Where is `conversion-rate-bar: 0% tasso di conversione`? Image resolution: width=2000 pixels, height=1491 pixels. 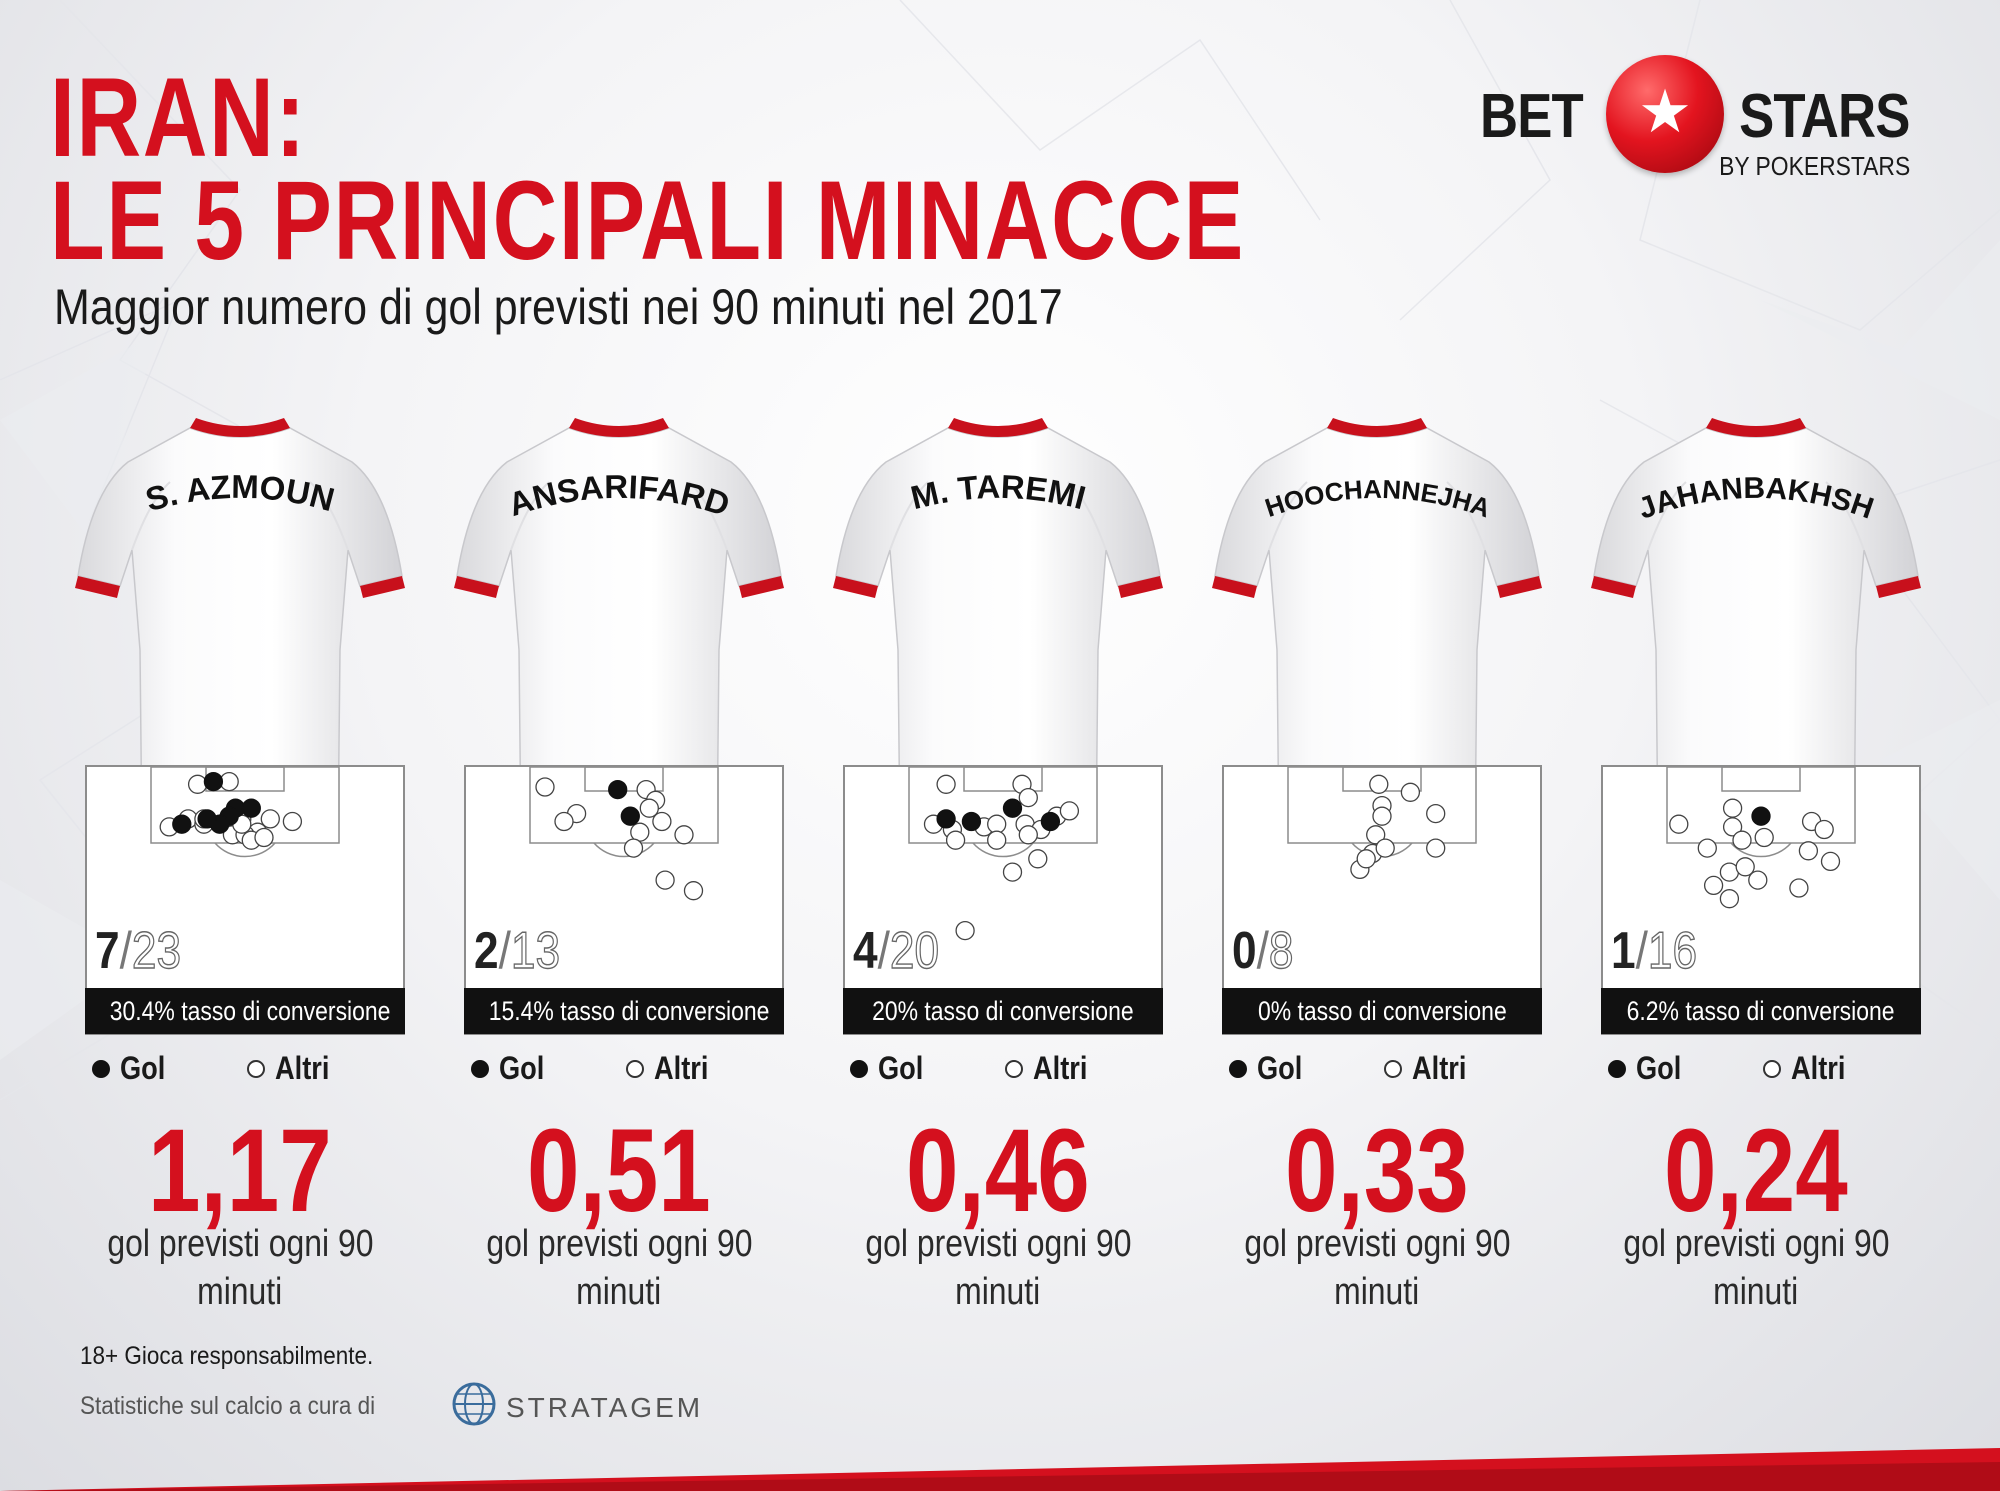
conversion-rate-bar: 0% tasso di conversione is located at coordinates (1382, 1011).